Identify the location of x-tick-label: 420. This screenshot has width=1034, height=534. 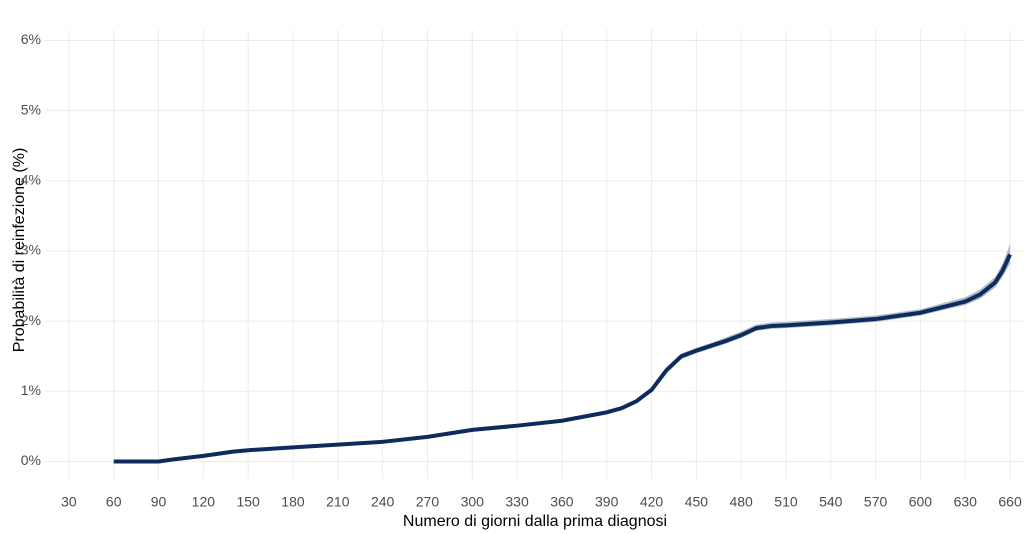
(652, 502).